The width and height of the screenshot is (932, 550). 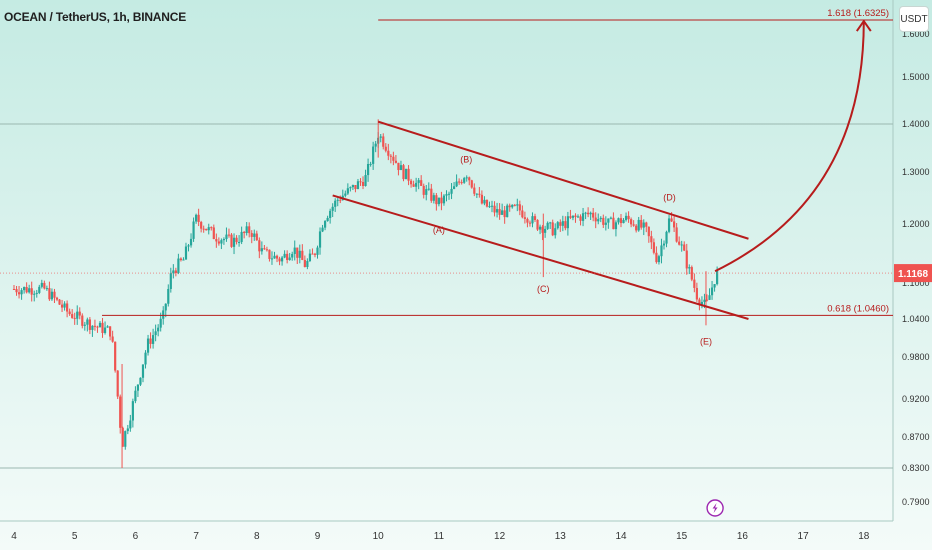 What do you see at coordinates (916, 34) in the screenshot?
I see `y-tick-label: 1.6000` at bounding box center [916, 34].